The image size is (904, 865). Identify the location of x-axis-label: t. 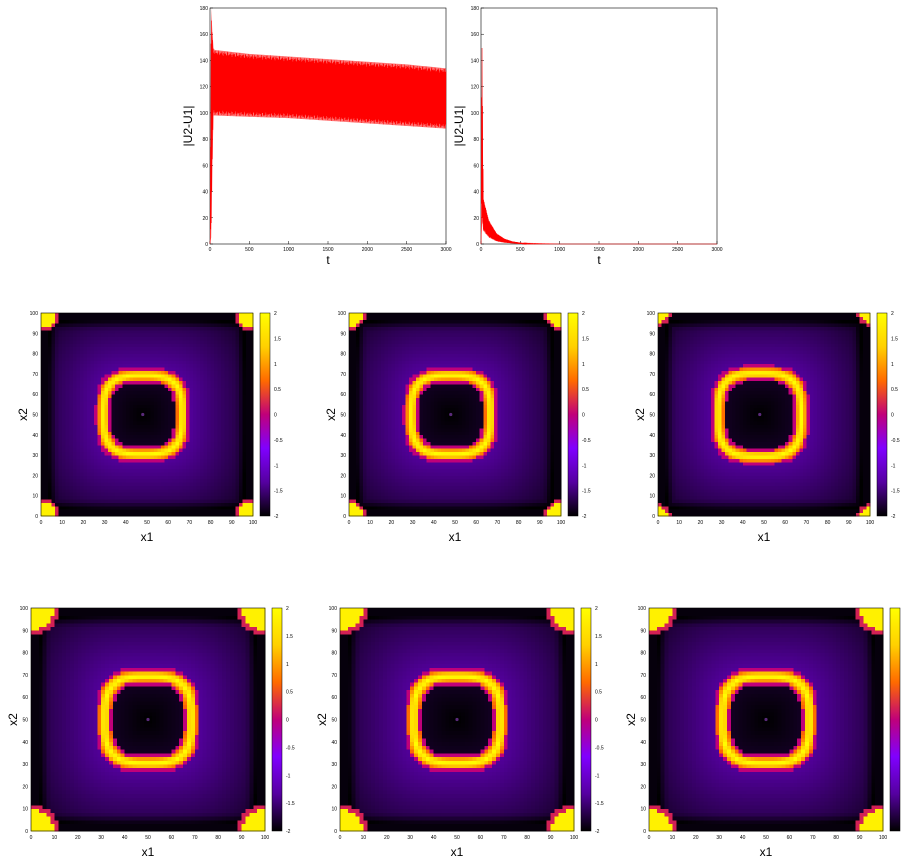
(599, 260).